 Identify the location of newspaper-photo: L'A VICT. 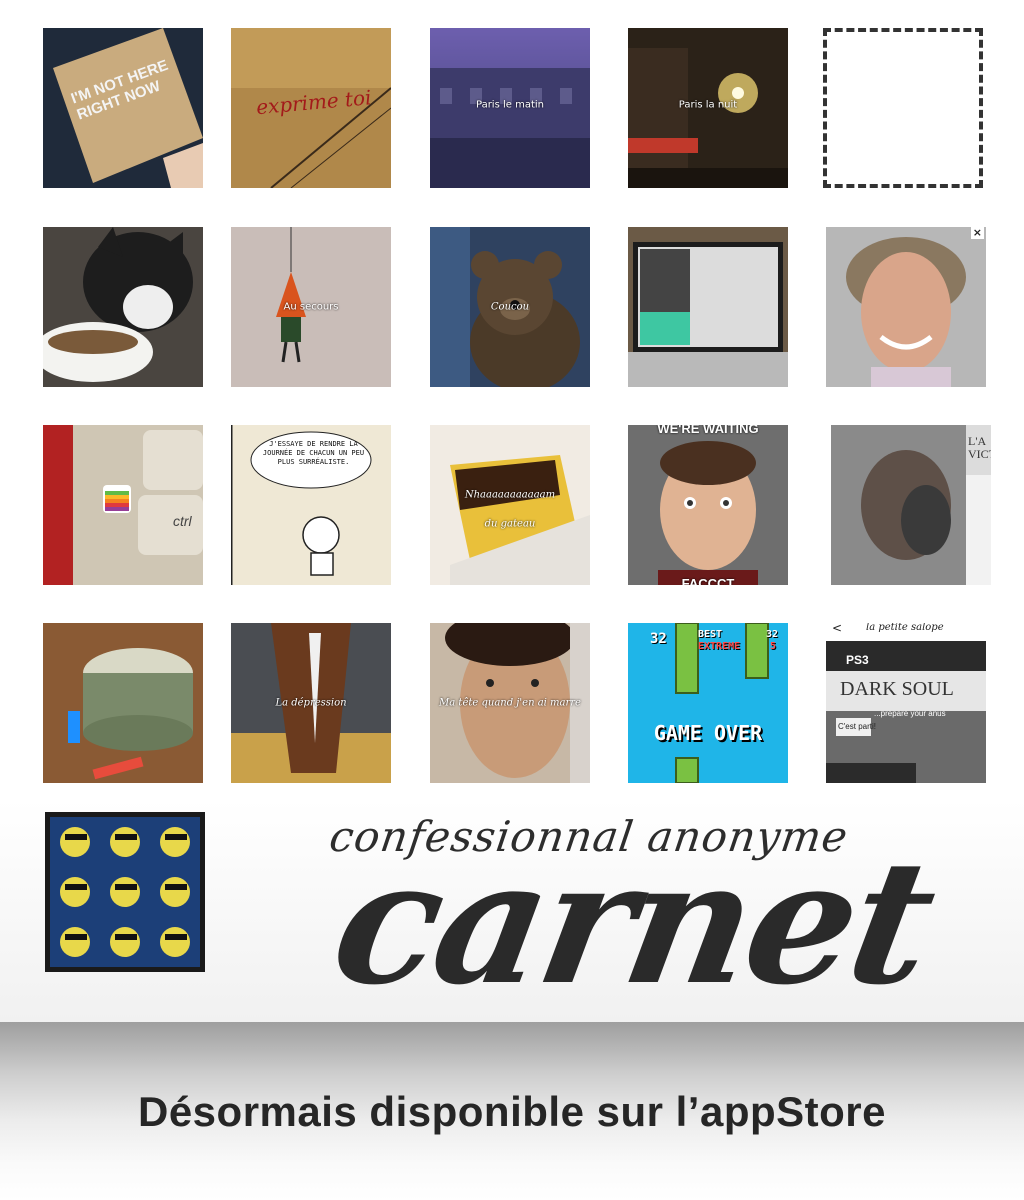
(911, 505).